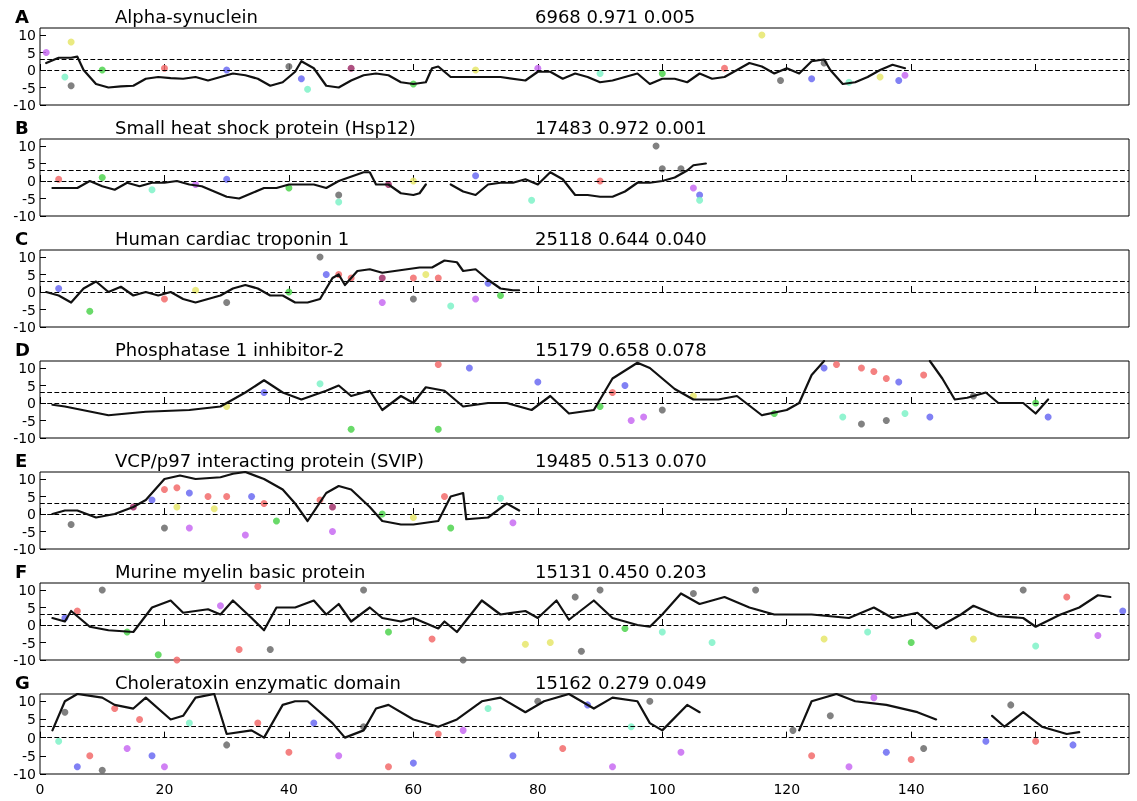 This screenshot has height=801, width=1137. I want to click on x-tick-label: 20, so click(164, 789).